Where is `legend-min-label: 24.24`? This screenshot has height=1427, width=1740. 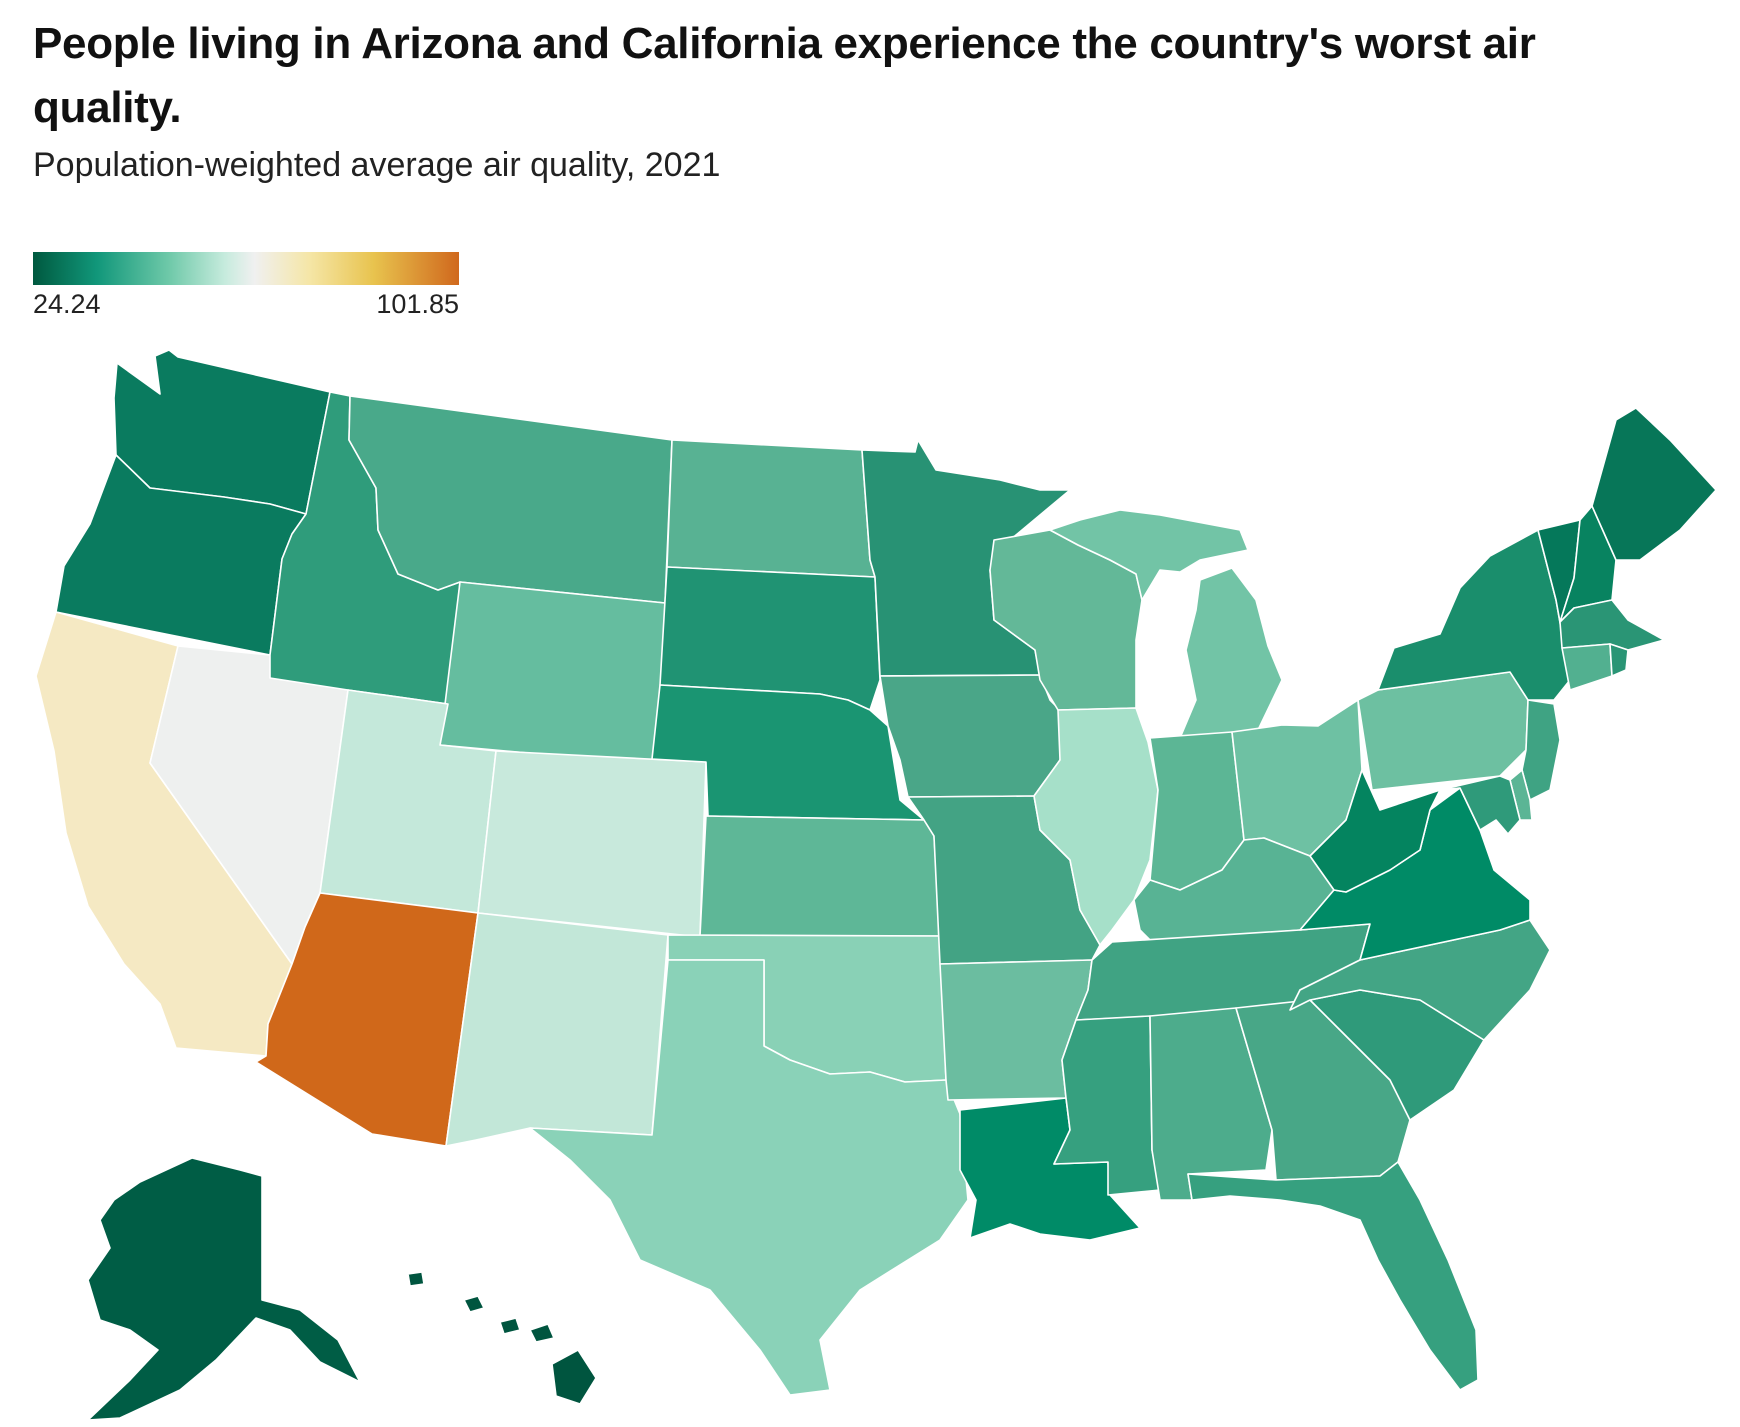
legend-min-label: 24.24 is located at coordinates (67, 304).